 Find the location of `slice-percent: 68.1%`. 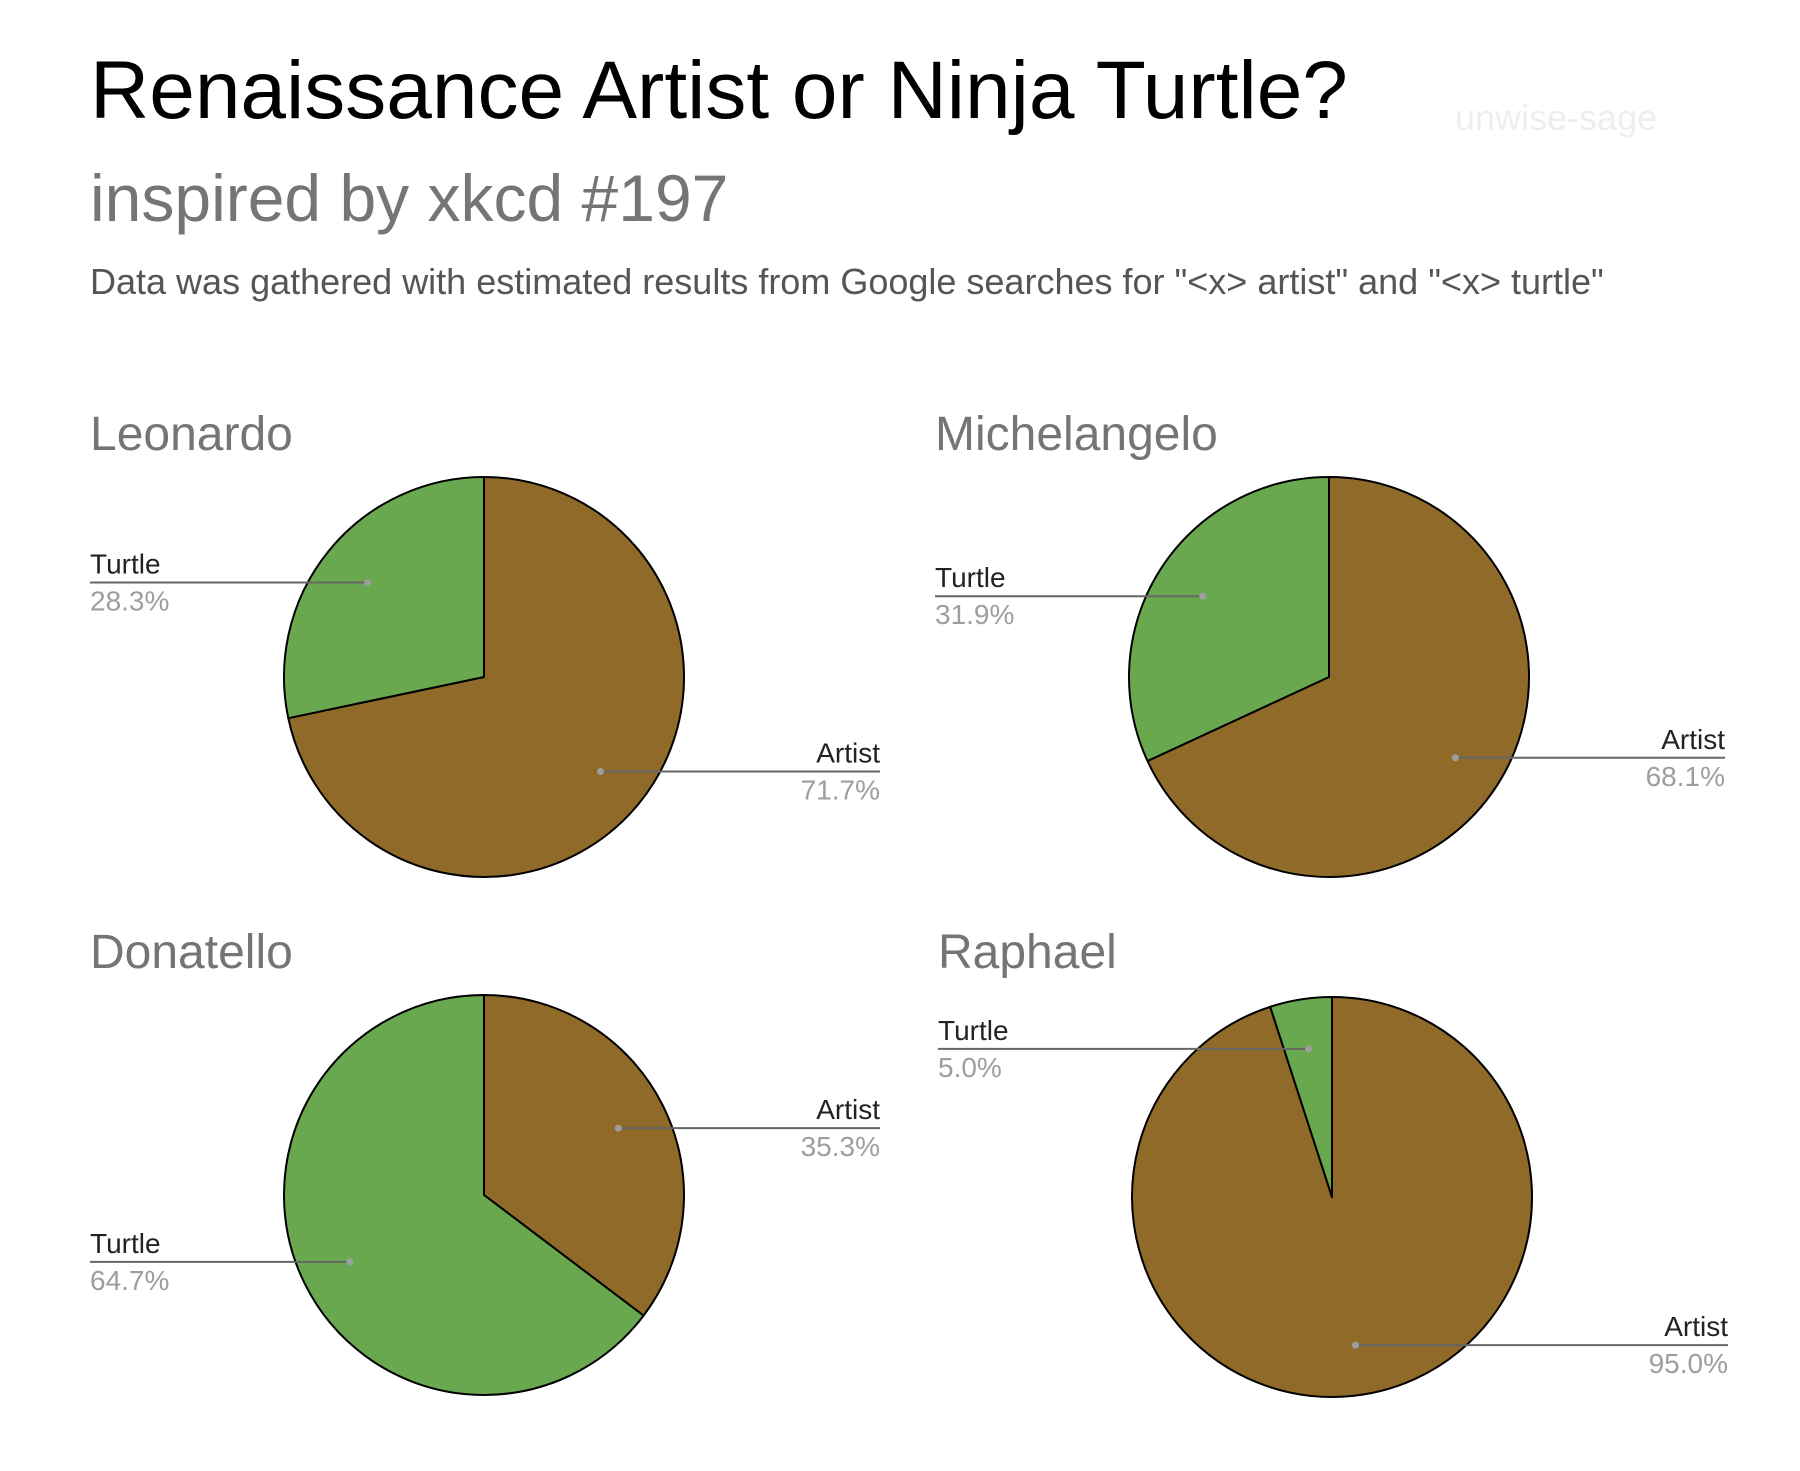

slice-percent: 68.1% is located at coordinates (1685, 776).